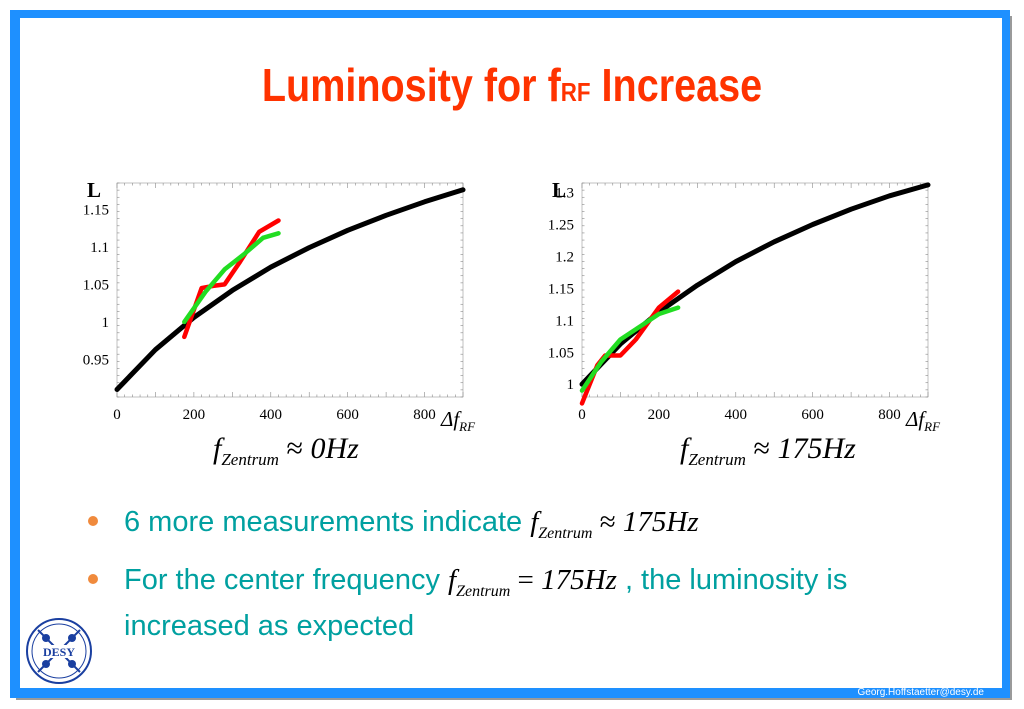  What do you see at coordinates (564, 257) in the screenshot?
I see `y-tick-label: 1.2` at bounding box center [564, 257].